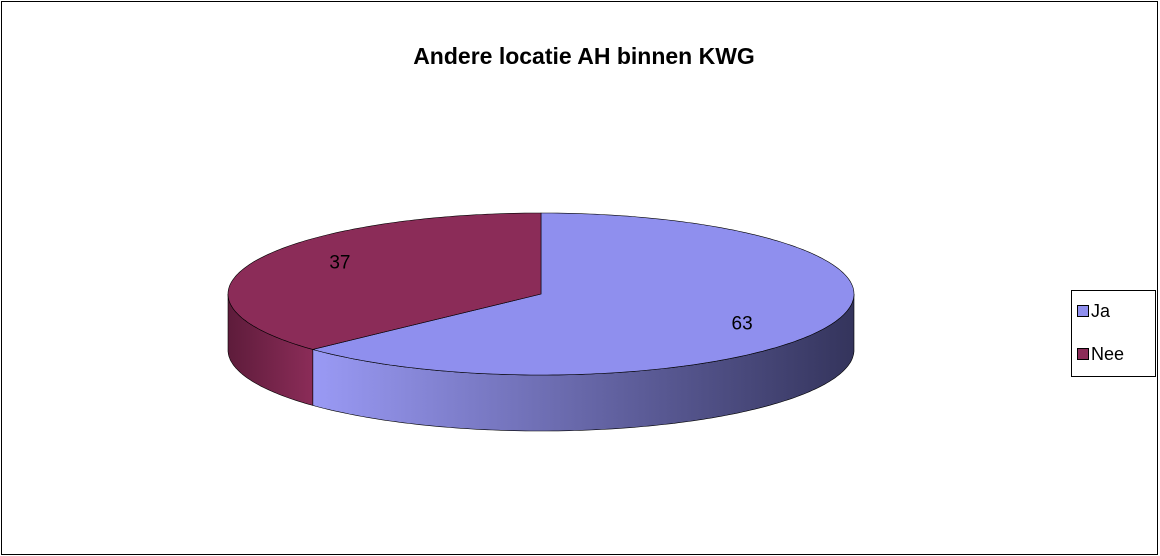 The image size is (1160, 556). What do you see at coordinates (584, 56) in the screenshot?
I see `chart-title: Andere locatie AH binnen KWG` at bounding box center [584, 56].